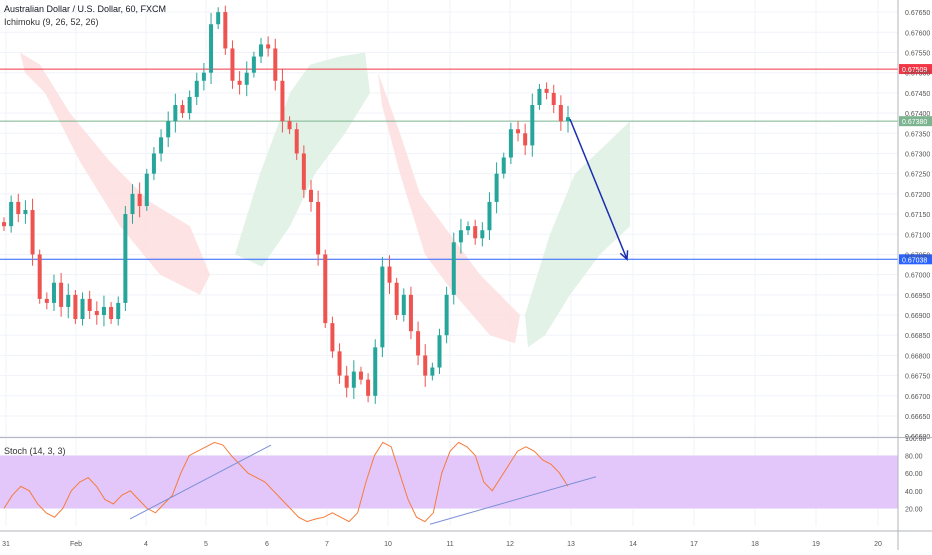 Image resolution: width=932 pixels, height=555 pixels. What do you see at coordinates (327, 544) in the screenshot?
I see `x-tick-label: 7` at bounding box center [327, 544].